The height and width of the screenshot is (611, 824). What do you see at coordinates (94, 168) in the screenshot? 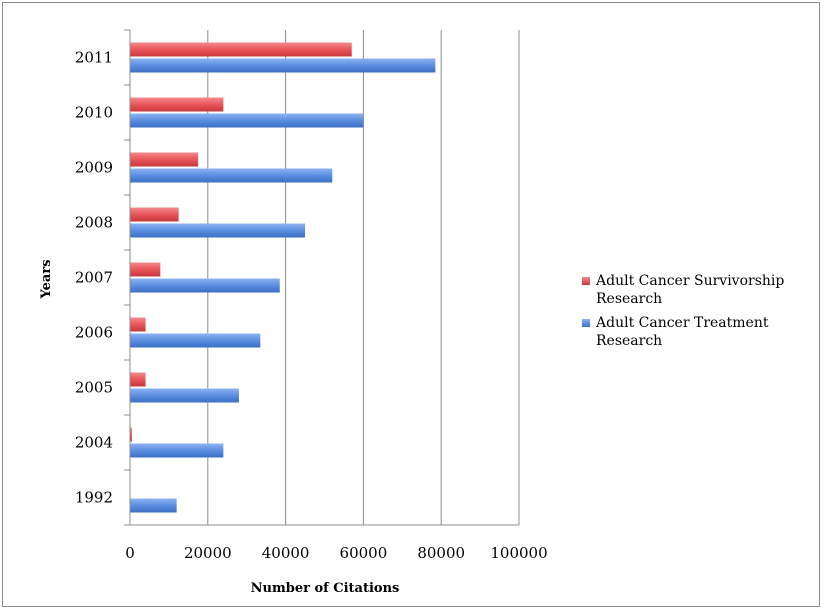
I see `y-tick-label: 2009` at bounding box center [94, 168].